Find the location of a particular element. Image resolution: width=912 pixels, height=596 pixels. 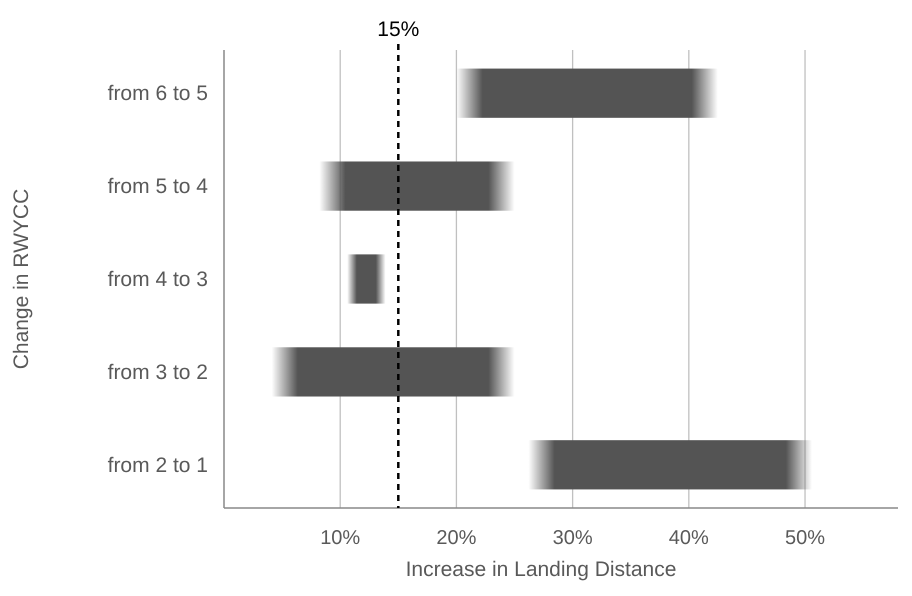

x-tick-label: 30% is located at coordinates (572, 538).